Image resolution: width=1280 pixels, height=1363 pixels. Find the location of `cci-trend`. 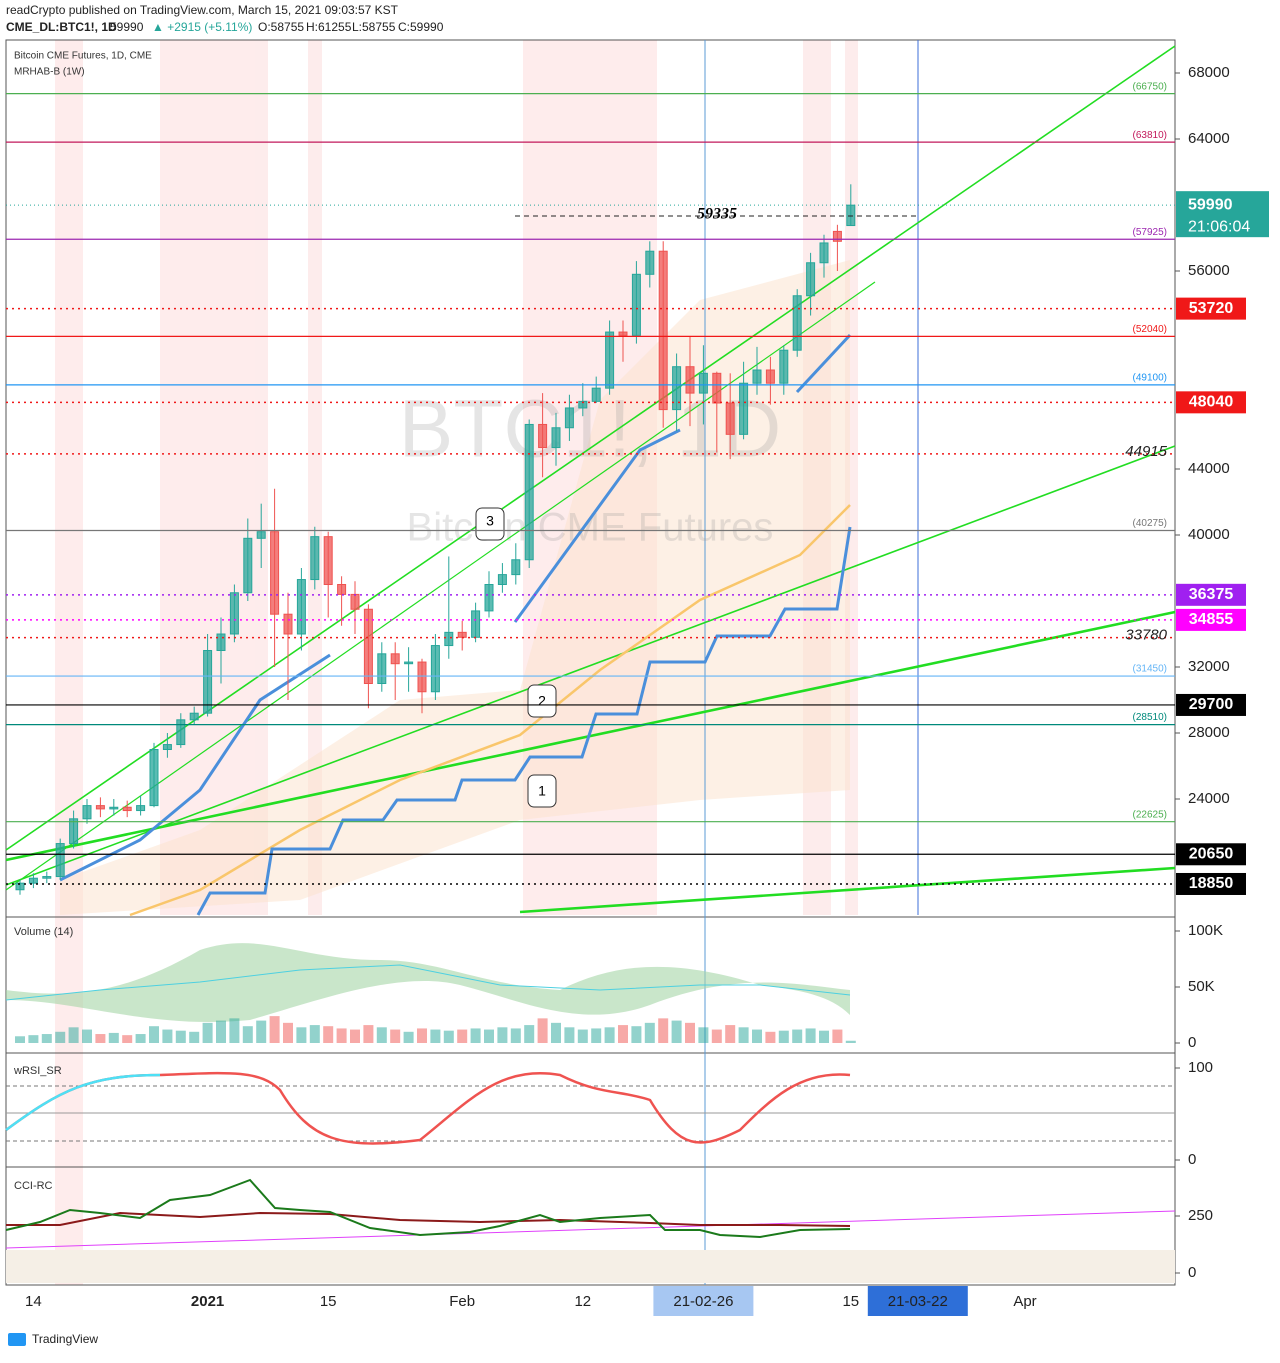

cci-trend is located at coordinates (590, 1229).